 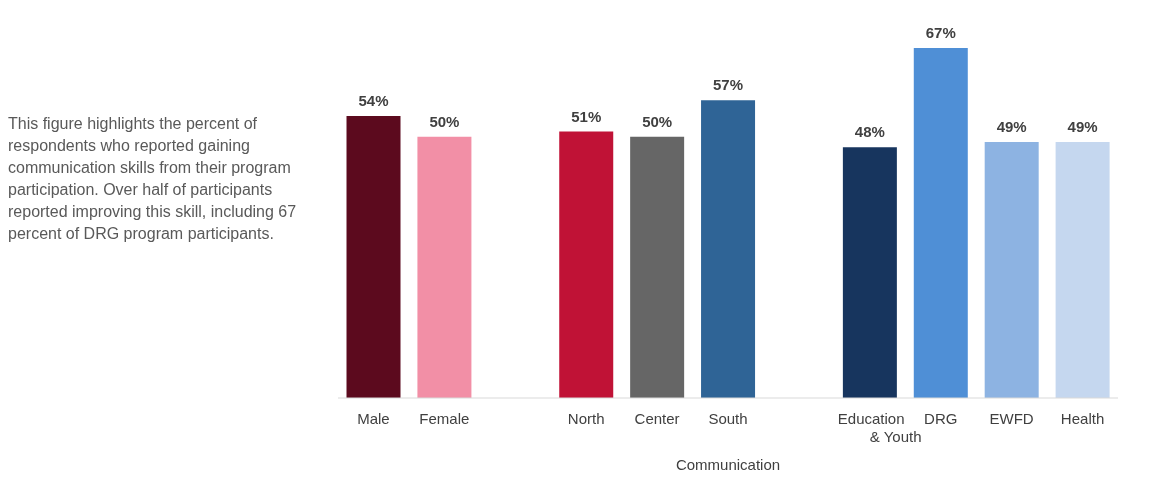 I want to click on x-tick-label: Health, so click(x=1082, y=418).